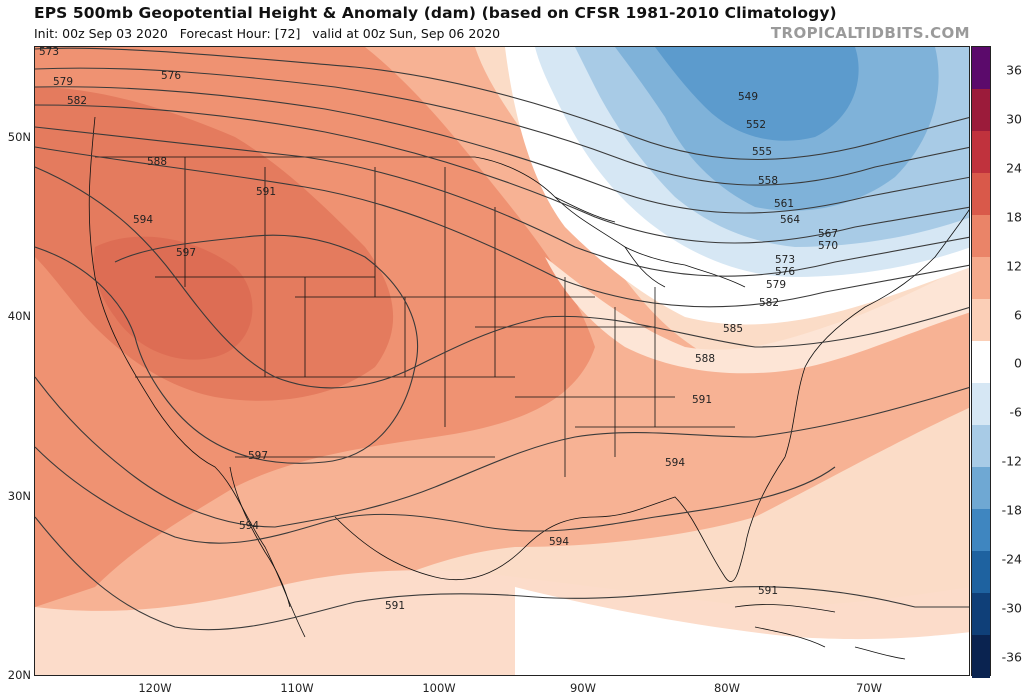 The width and height of the screenshot is (1024, 696). What do you see at coordinates (19, 316) in the screenshot?
I see `lat-label: 40N` at bounding box center [19, 316].